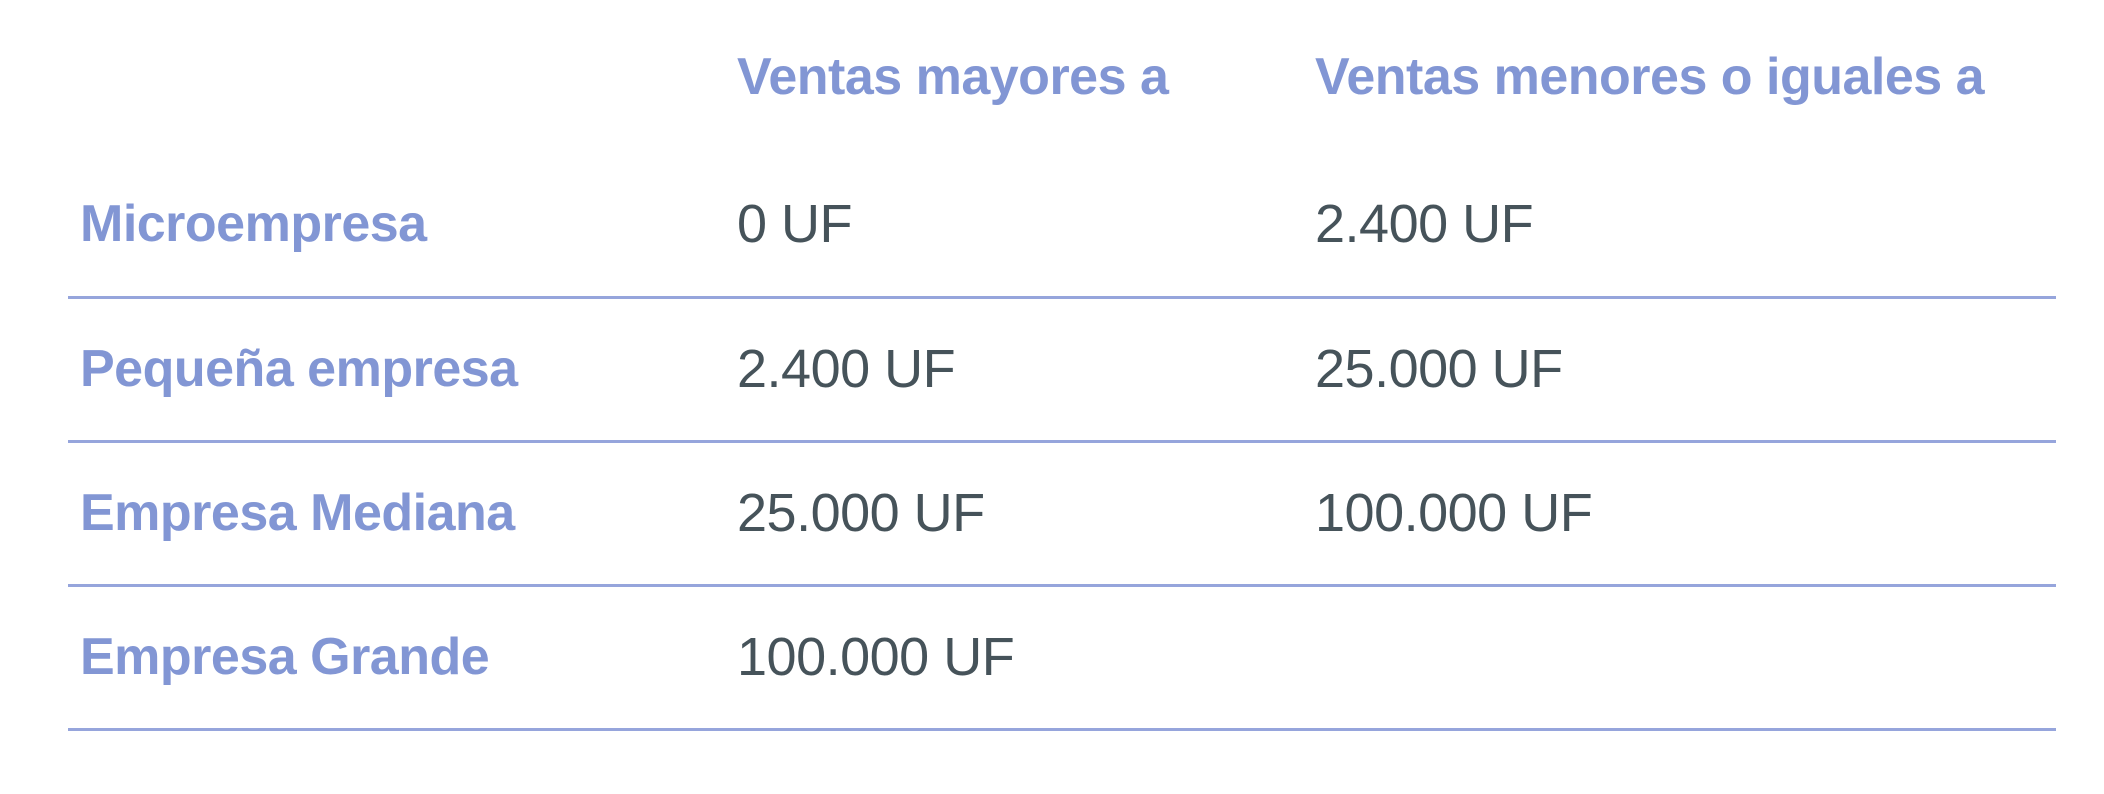 The width and height of the screenshot is (2104, 794). I want to click on header-ventas-menores-o-iguales: Ventas menores o iguales a, so click(1650, 76).